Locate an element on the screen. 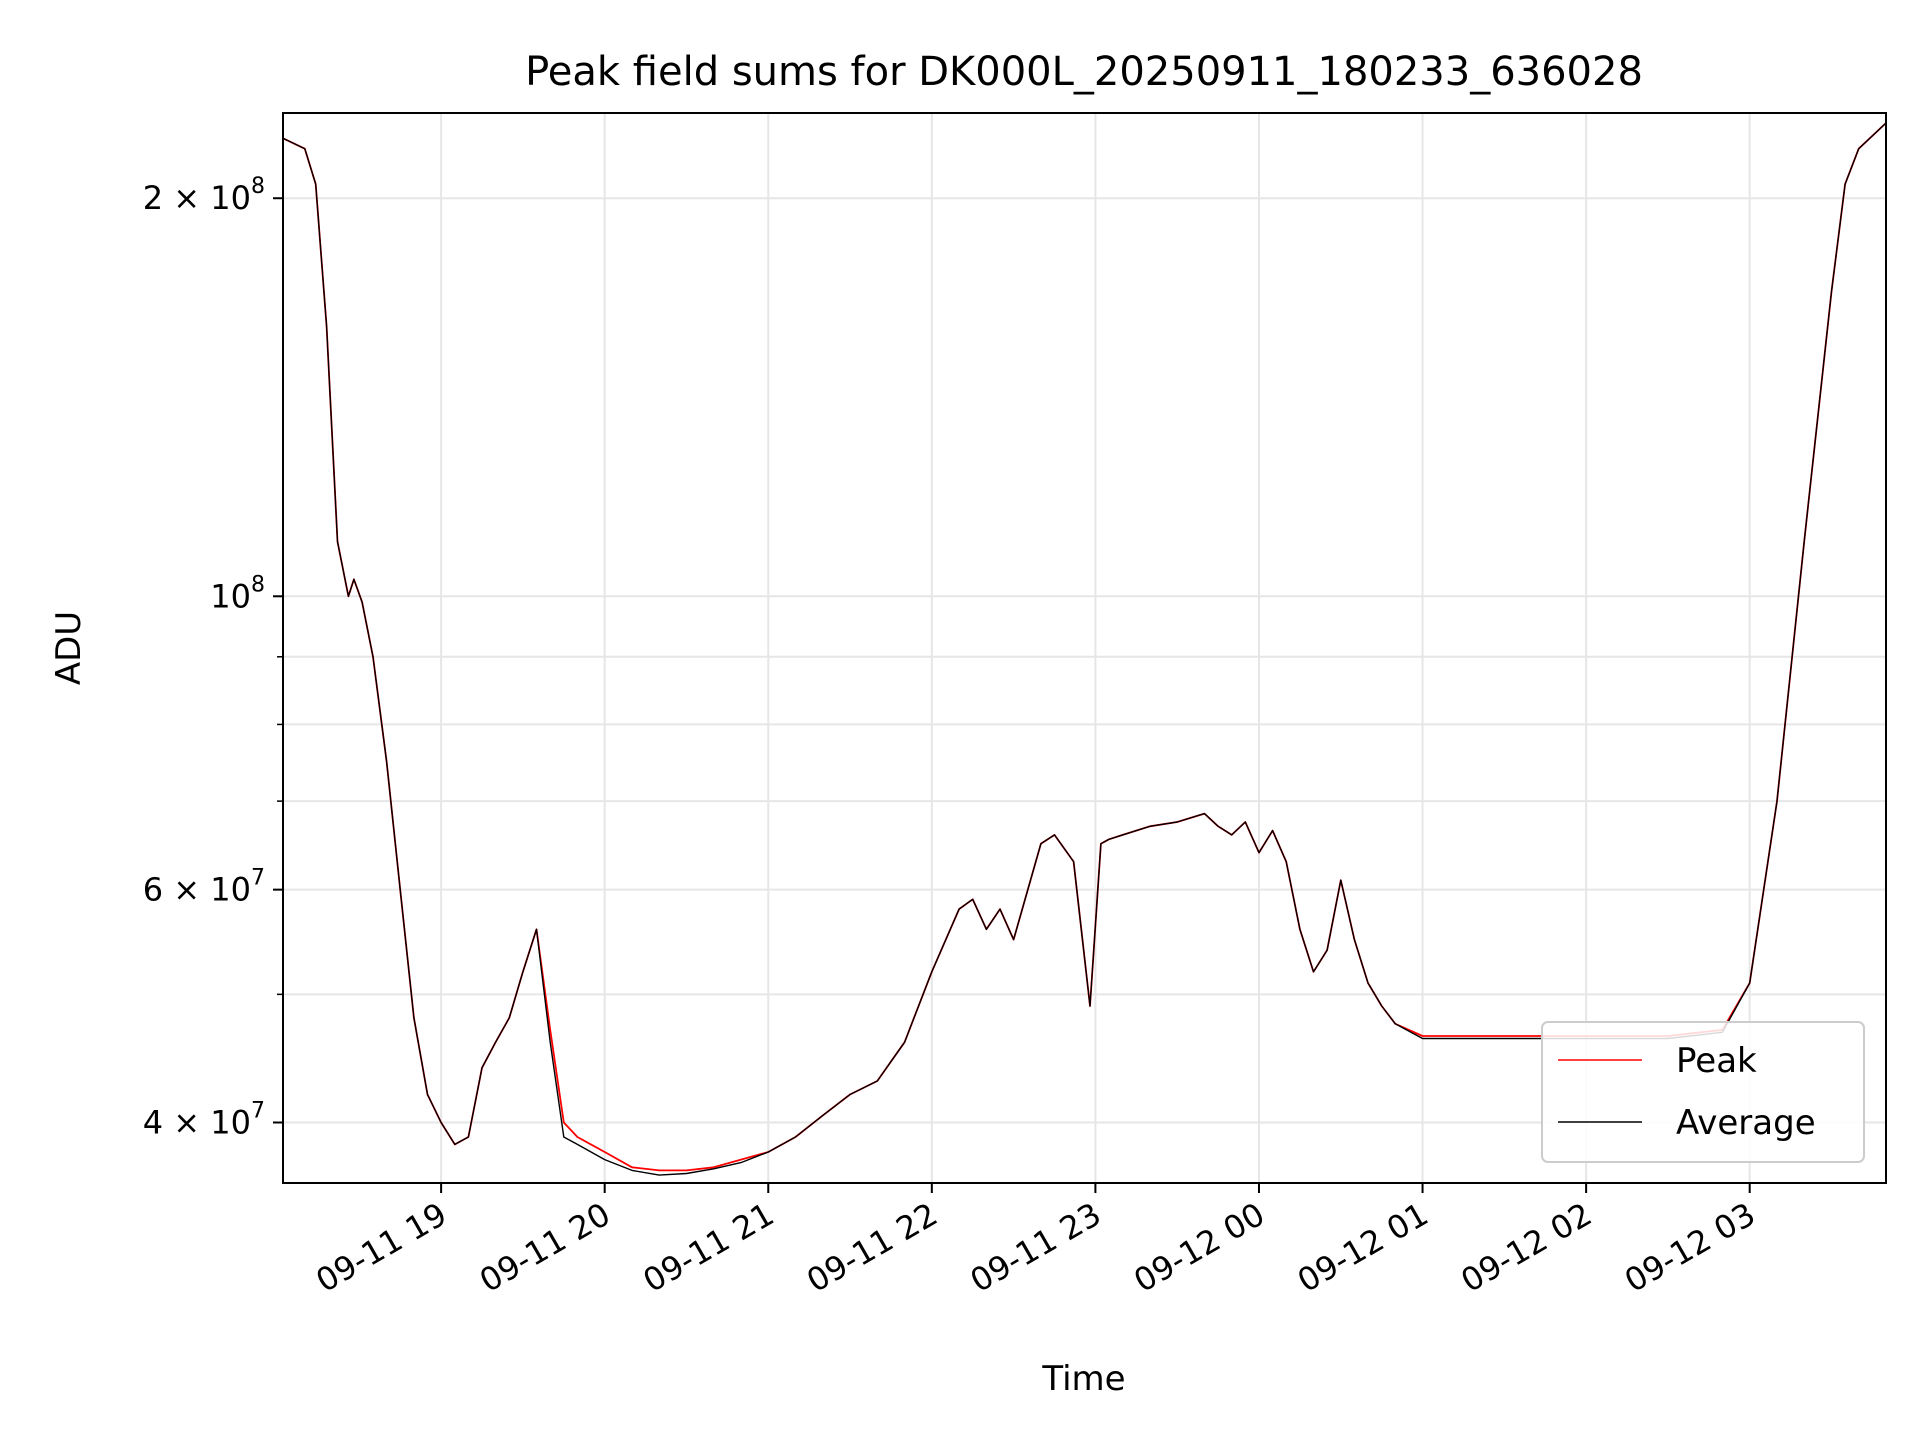  y-axis: 4 × 107 6 × 107 108 2 × 108 is located at coordinates (213, 657).